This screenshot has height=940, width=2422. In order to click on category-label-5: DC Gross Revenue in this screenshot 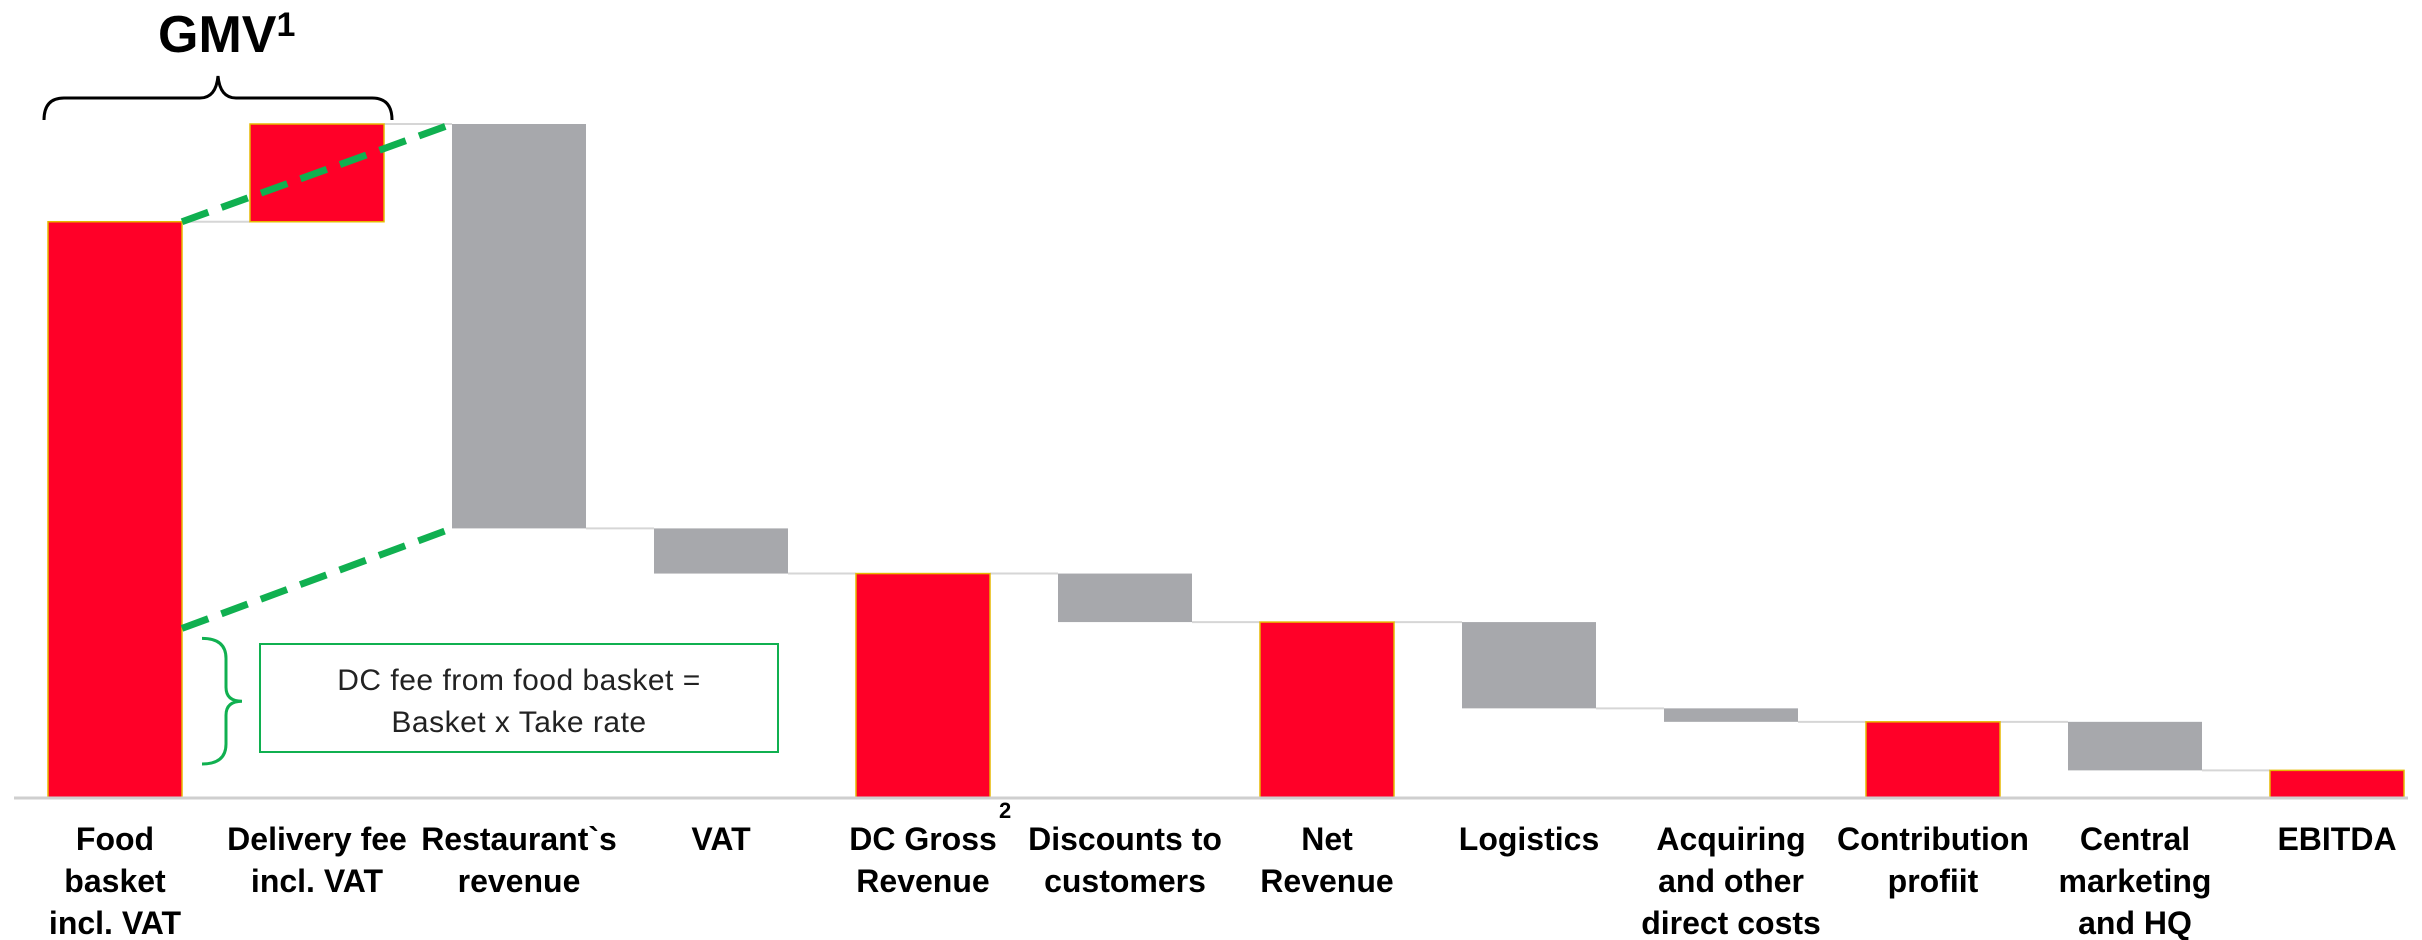, I will do `click(923, 860)`.